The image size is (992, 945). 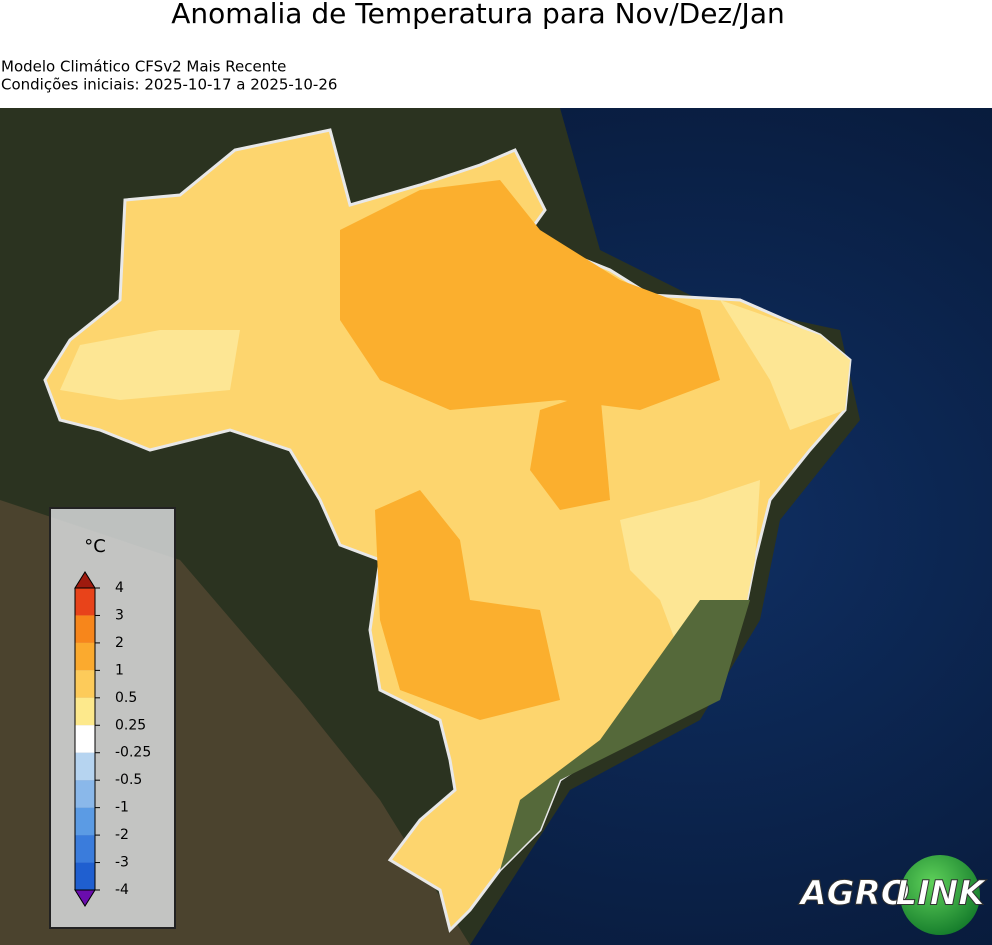 I want to click on colorbar-tick-label: -1, so click(x=122, y=808).